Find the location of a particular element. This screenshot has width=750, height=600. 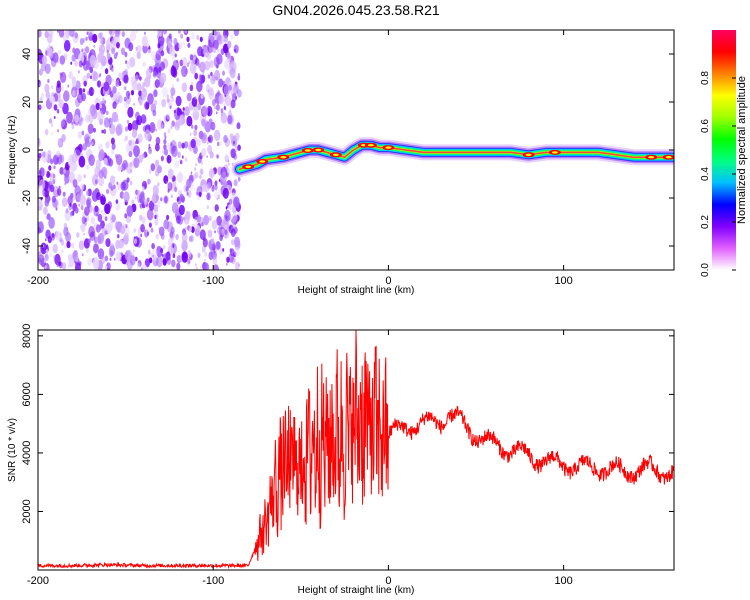

y-tick-label: 40 is located at coordinates (27, 54).